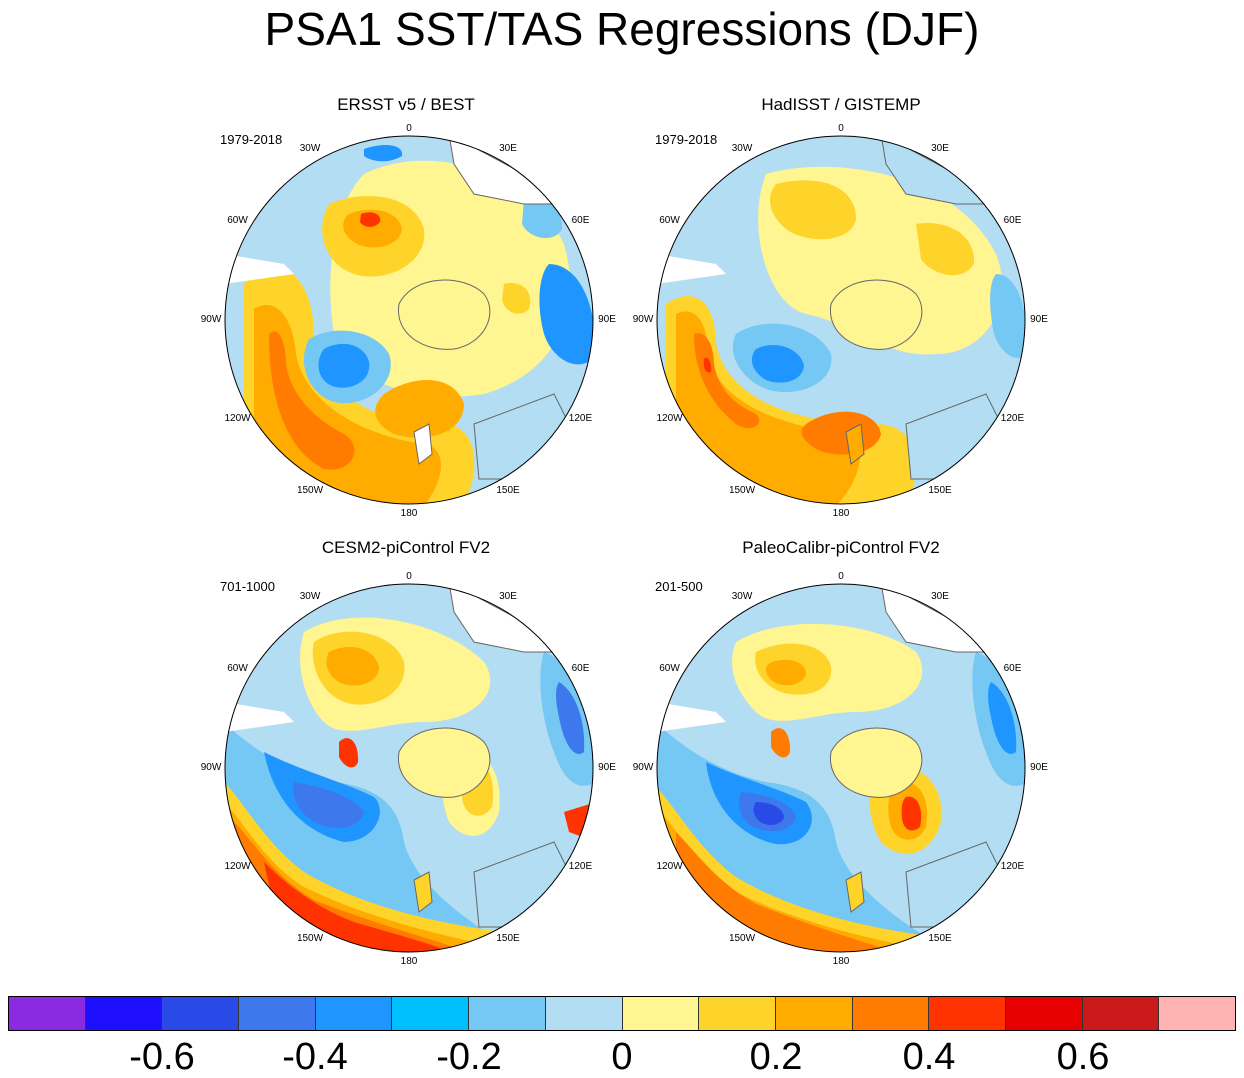 The height and width of the screenshot is (1078, 1244). I want to click on panel-2-period: 1979-2018, so click(686, 139).